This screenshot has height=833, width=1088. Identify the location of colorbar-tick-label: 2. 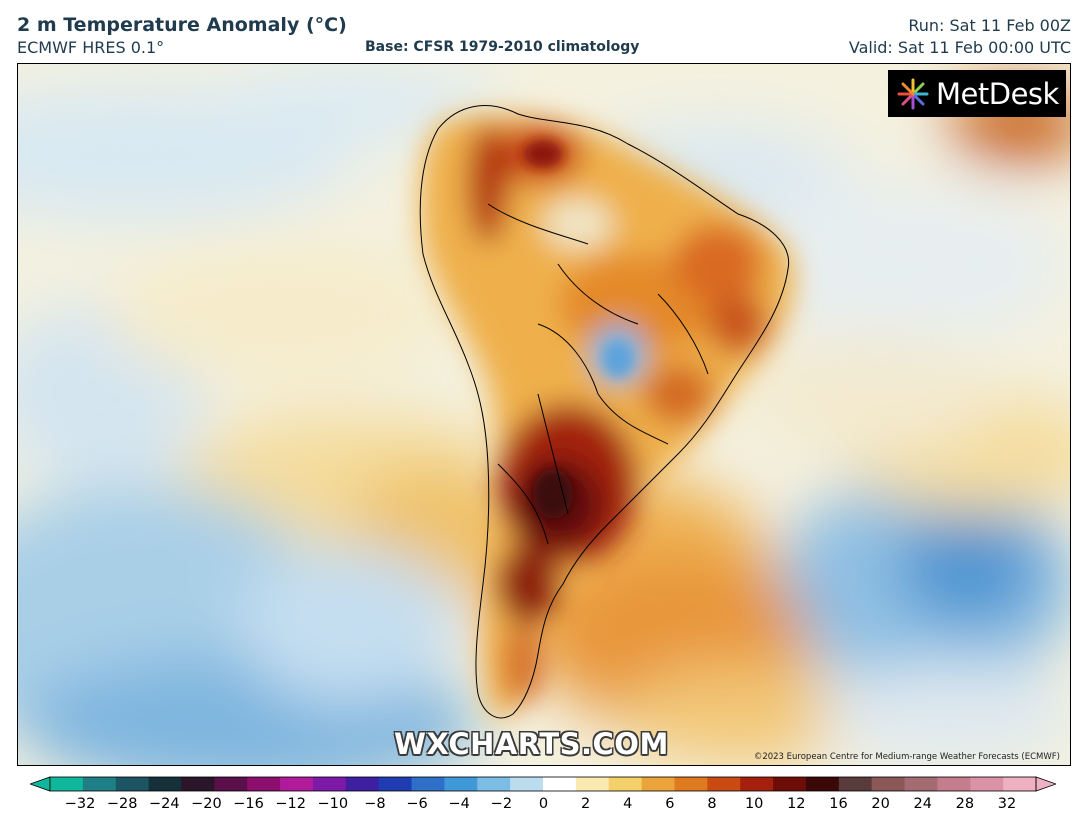
(586, 804).